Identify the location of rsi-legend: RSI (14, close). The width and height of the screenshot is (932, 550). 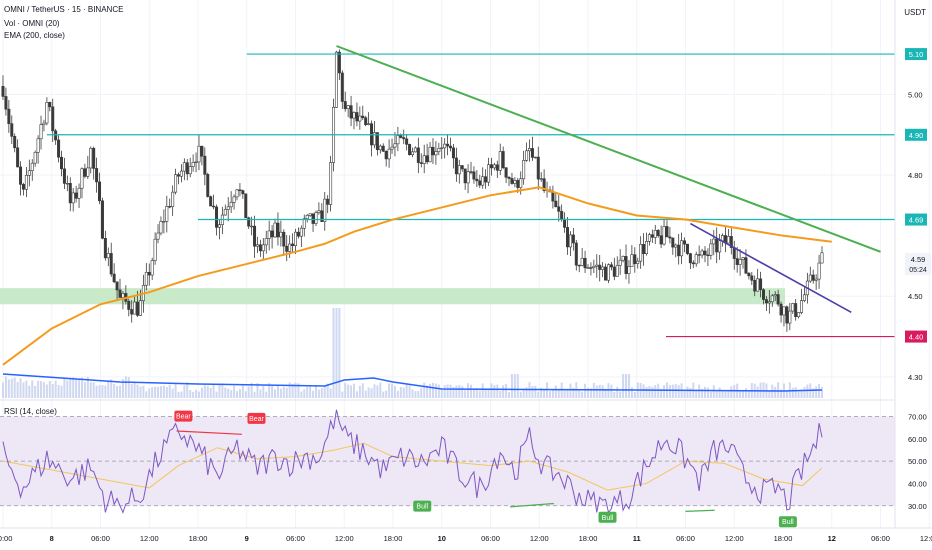
(30, 411).